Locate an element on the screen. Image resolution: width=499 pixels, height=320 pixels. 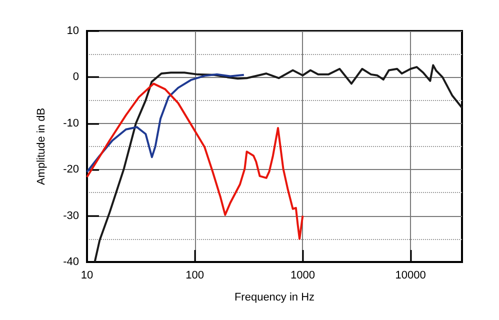
y-tick-label: 10 is located at coordinates (72, 31).